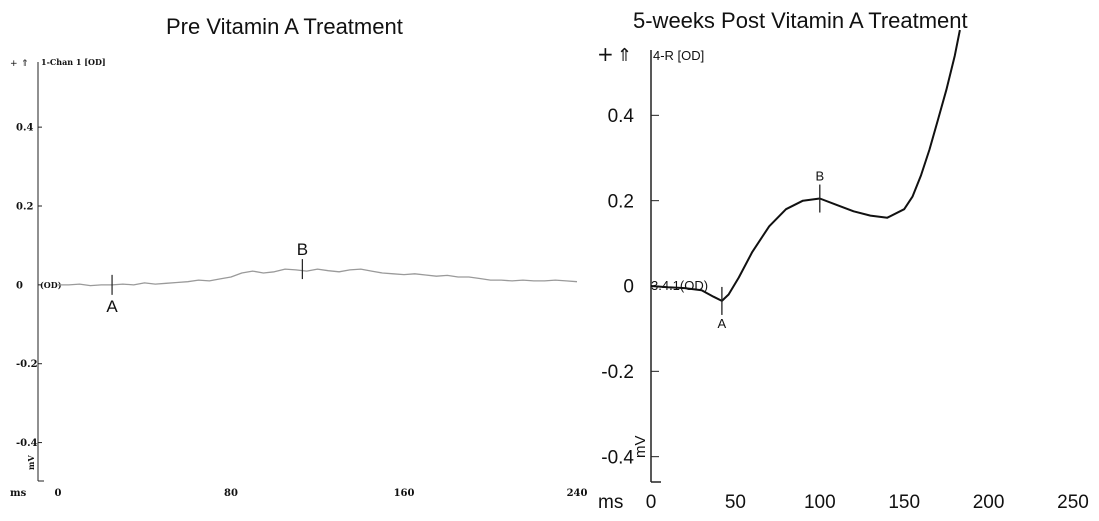  Describe the element at coordinates (678, 55) in the screenshot. I see `channel-label: 4-R [OD]` at that location.